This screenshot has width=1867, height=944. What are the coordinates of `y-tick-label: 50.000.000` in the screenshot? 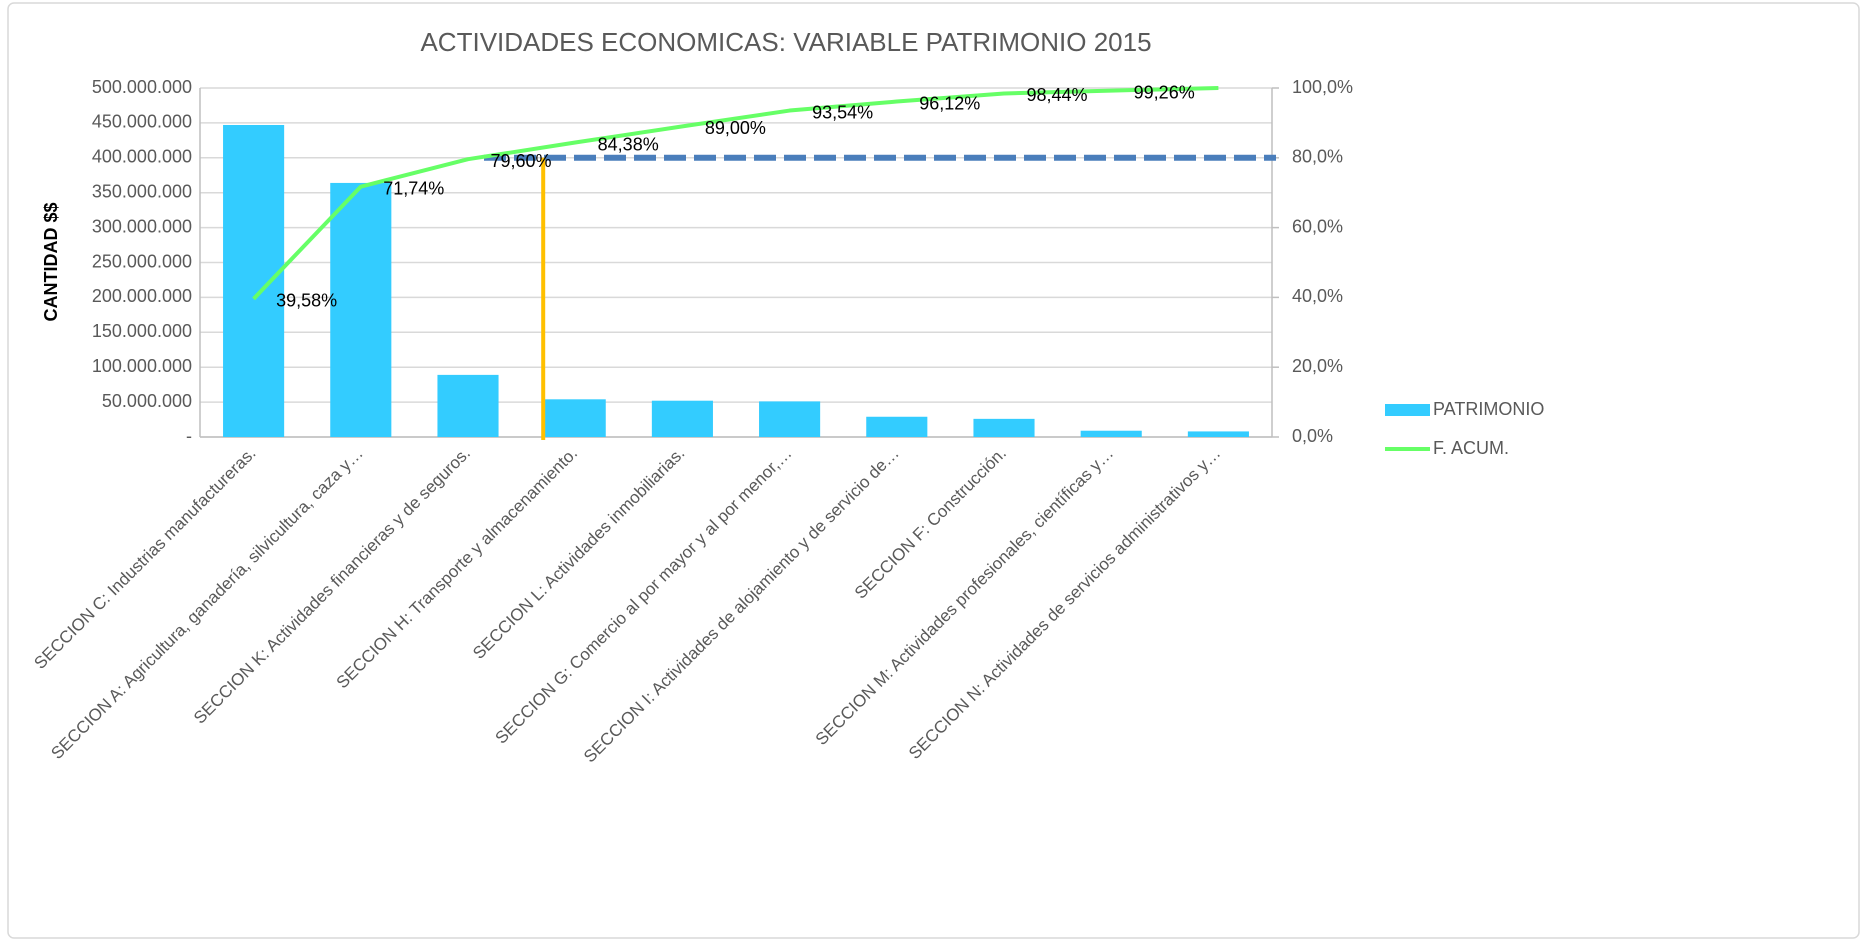 It's located at (147, 401).